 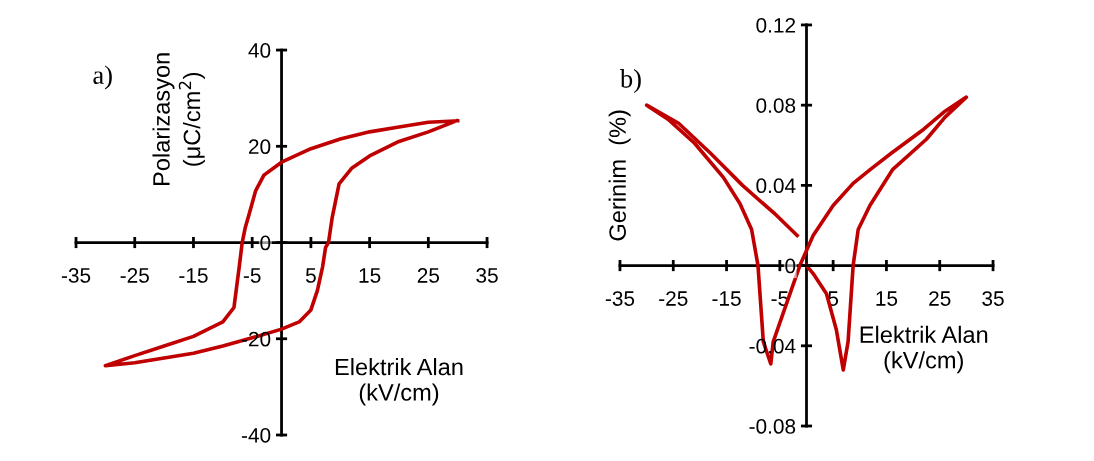 I want to click on text: b), so click(x=630, y=81).